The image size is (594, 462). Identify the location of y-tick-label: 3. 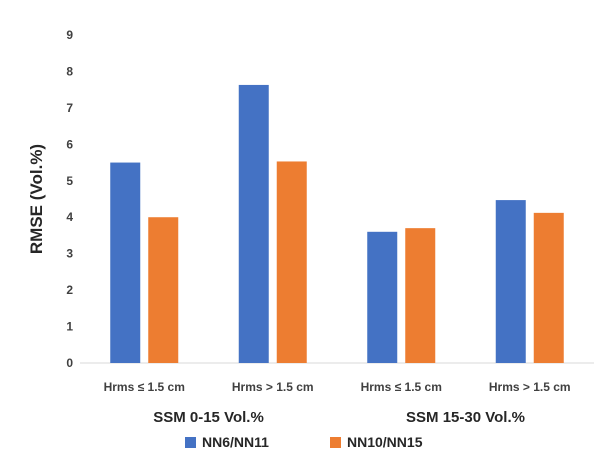
(69, 254).